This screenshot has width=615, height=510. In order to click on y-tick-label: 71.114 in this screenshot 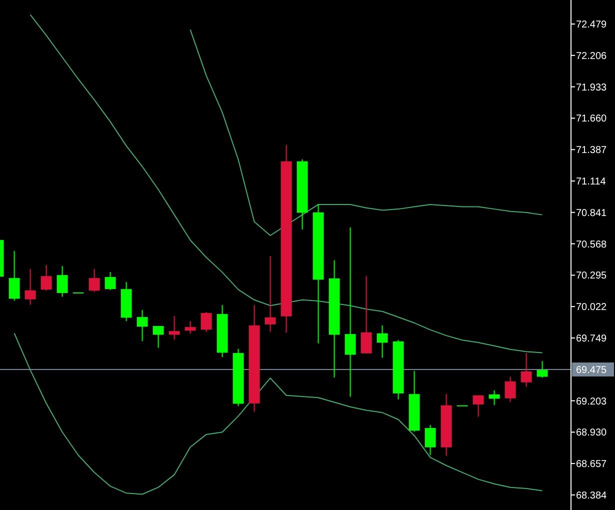, I will do `click(591, 182)`.